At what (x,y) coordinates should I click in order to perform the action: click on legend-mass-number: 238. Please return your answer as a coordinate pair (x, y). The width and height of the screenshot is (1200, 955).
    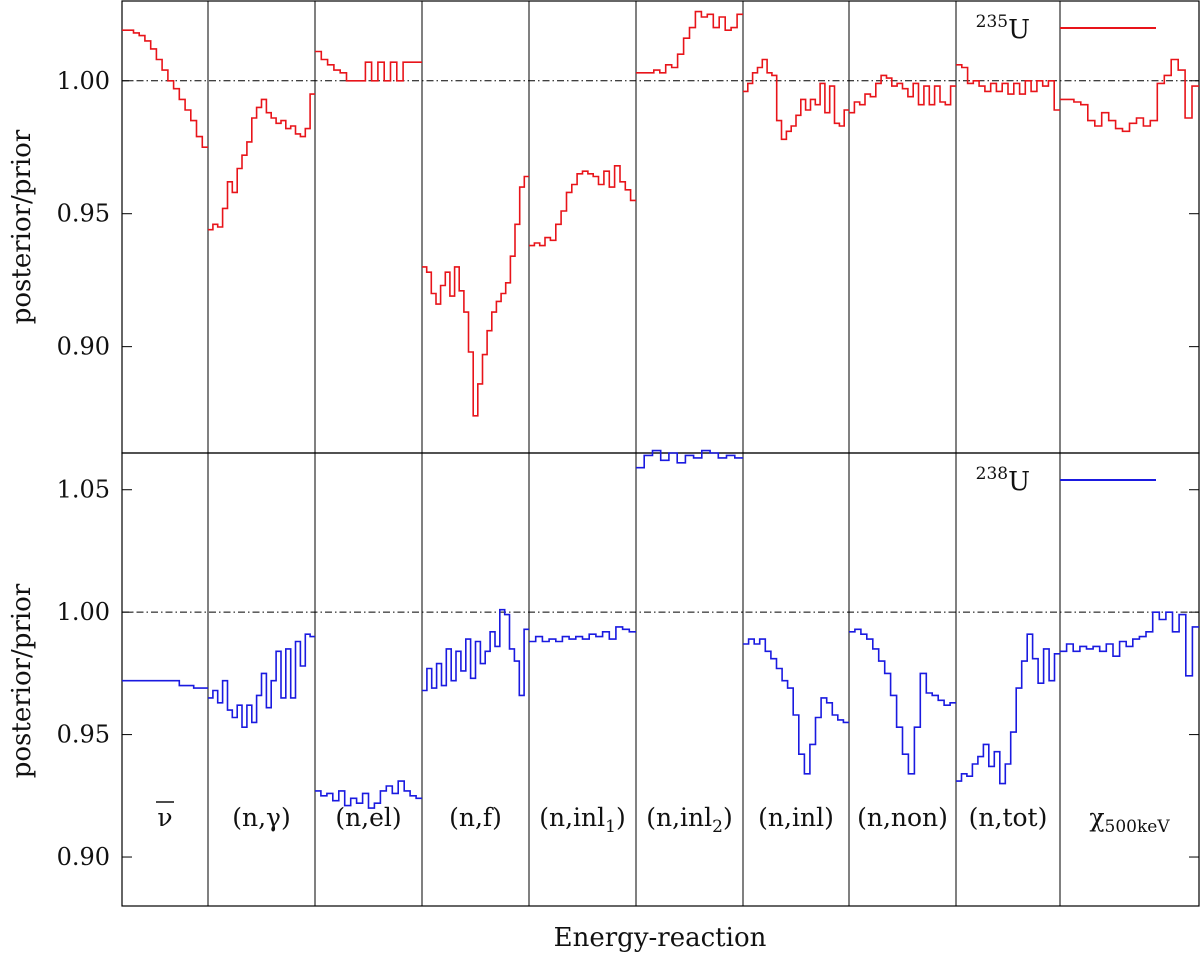
    Looking at the image, I should click on (992, 474).